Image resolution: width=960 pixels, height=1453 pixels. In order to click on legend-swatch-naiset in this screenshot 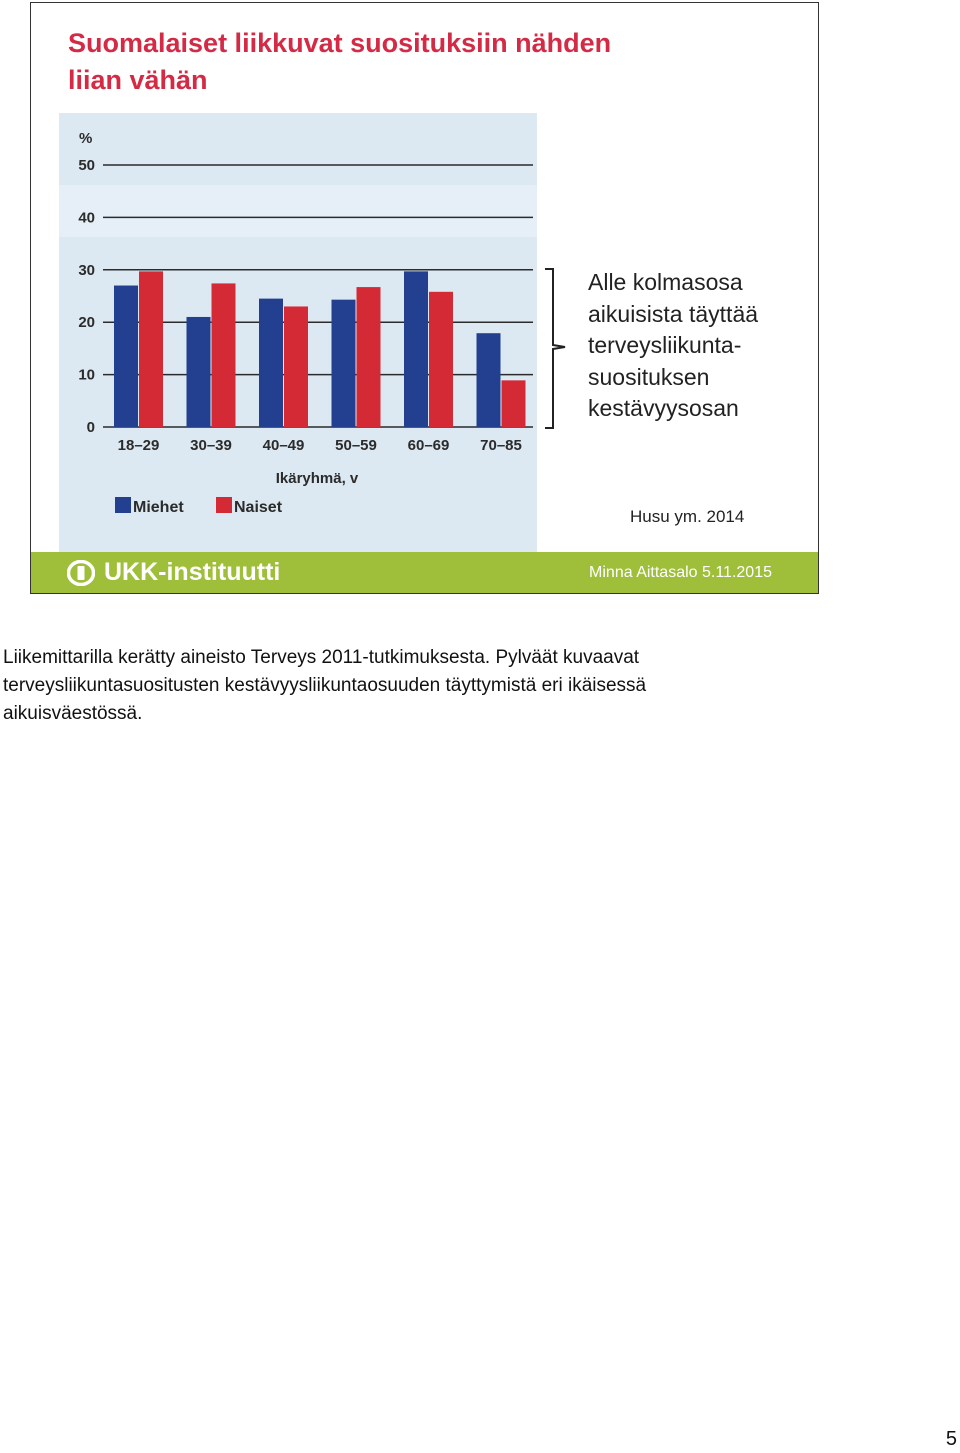, I will do `click(224, 505)`.